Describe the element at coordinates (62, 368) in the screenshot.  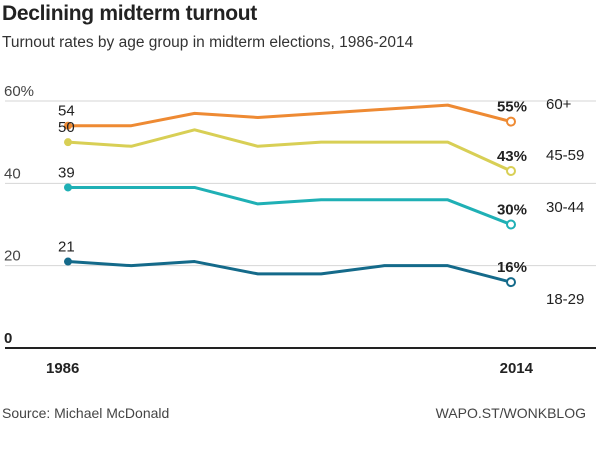
I see `x-tick-label: 1986` at that location.